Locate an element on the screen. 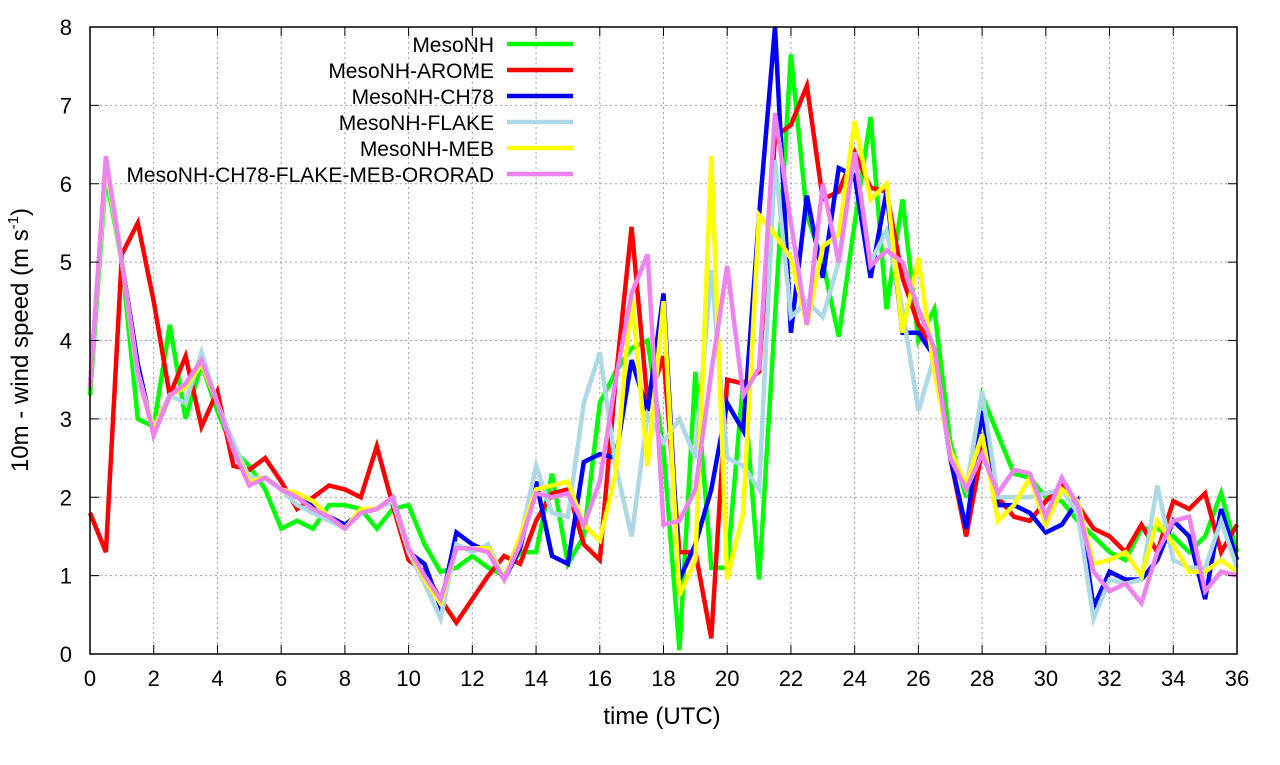 Image resolution: width=1280 pixels, height=765 pixels. x-tick-label: 34 is located at coordinates (1173, 678).